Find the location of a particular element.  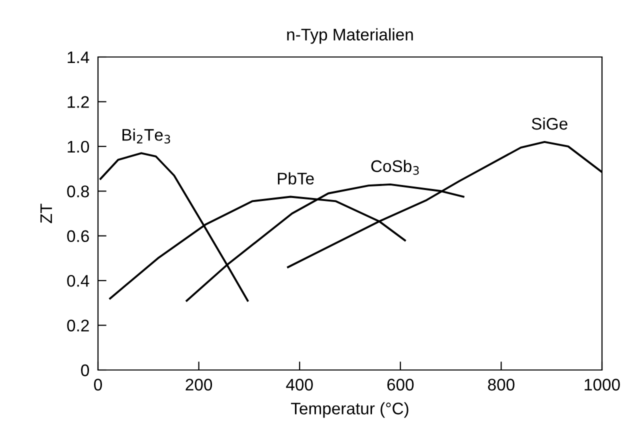

x-tick-label: 0 is located at coordinates (98, 384).